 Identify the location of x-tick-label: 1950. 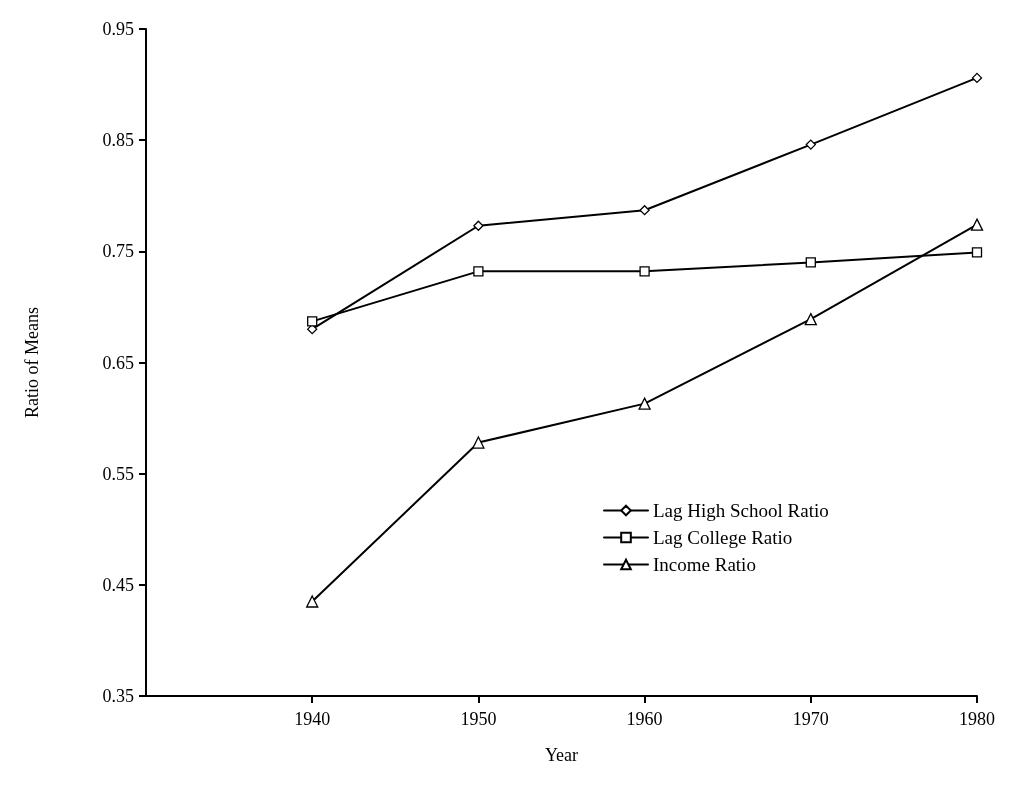
(478, 719).